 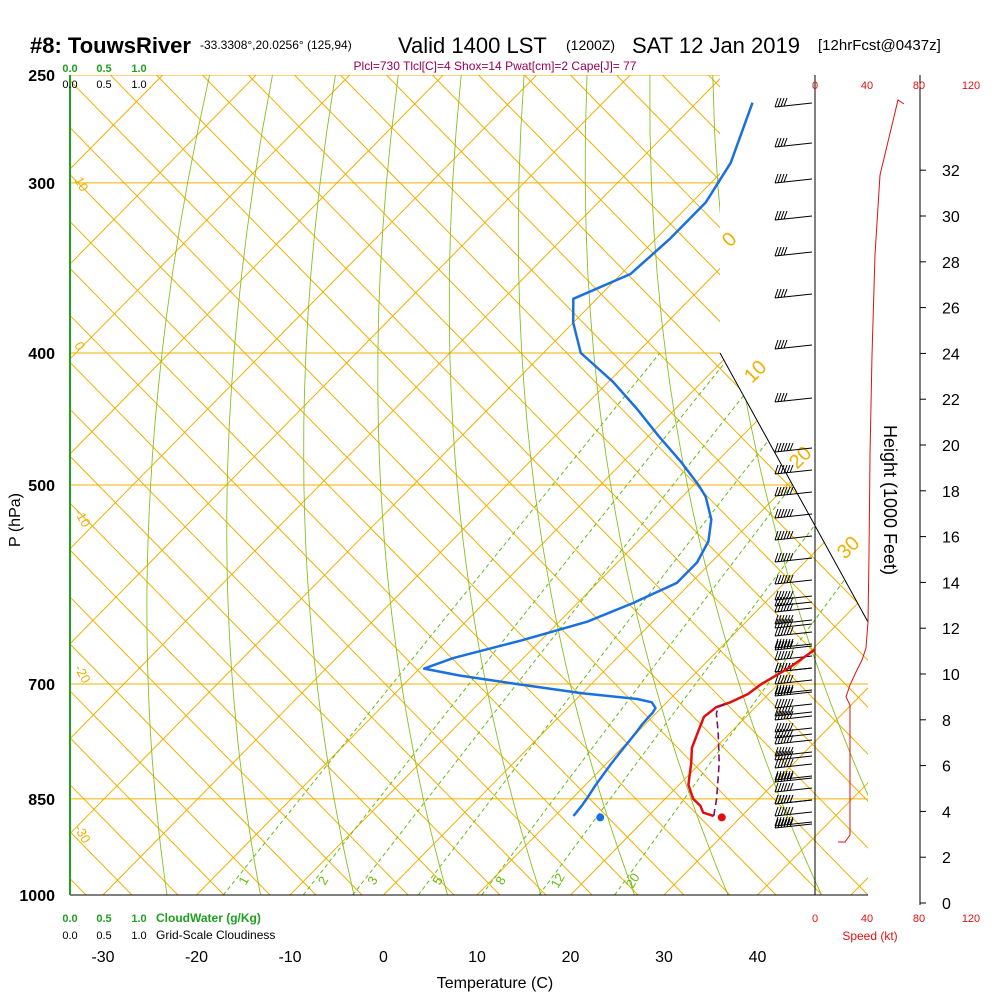 What do you see at coordinates (103, 936) in the screenshot?
I see `cloudiness-tick-bottom: 0.5` at bounding box center [103, 936].